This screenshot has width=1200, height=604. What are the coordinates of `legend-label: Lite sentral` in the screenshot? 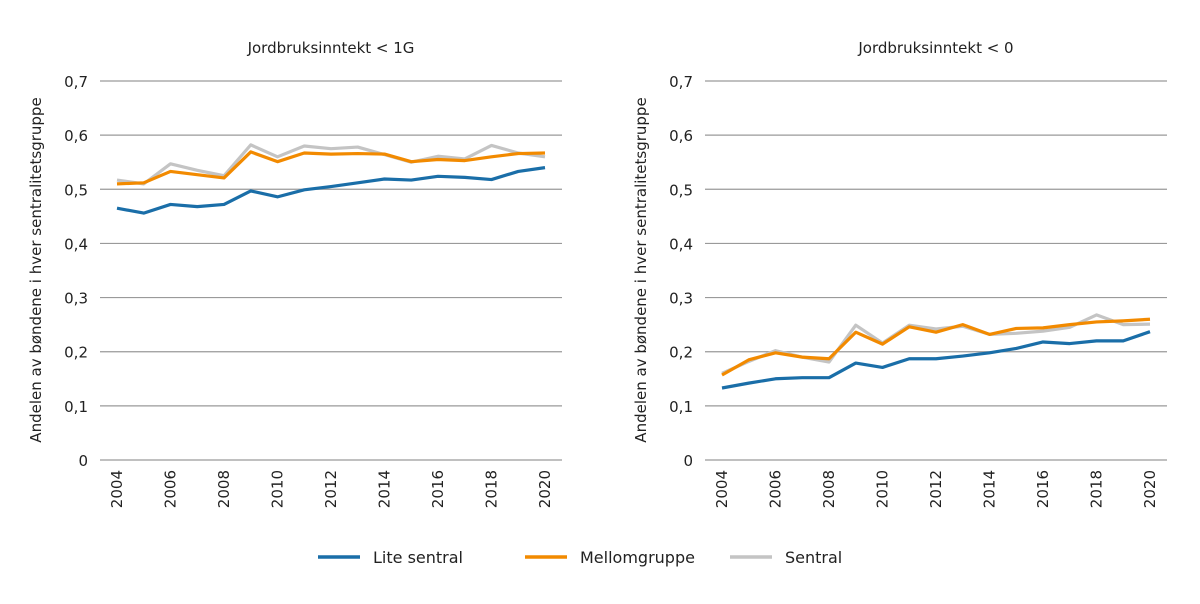 It's located at (418, 557).